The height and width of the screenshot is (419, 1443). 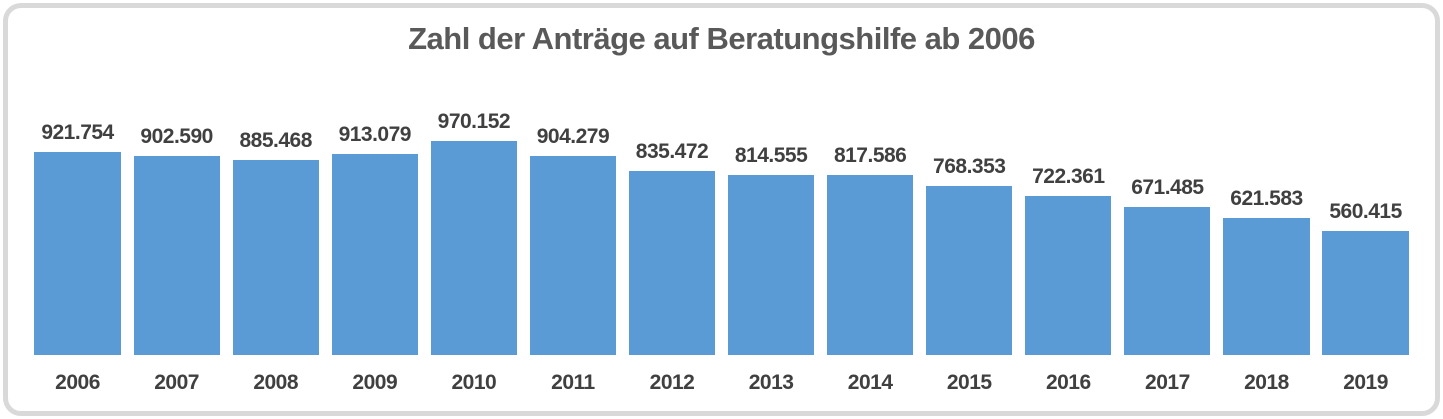 What do you see at coordinates (870, 382) in the screenshot?
I see `x-axis-tick-label: 2014` at bounding box center [870, 382].